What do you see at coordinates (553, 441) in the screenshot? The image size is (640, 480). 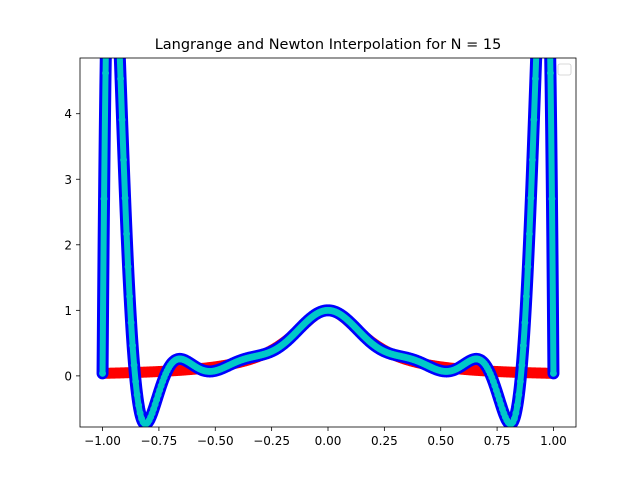 I see `x-tick-label-8: 1.00` at bounding box center [553, 441].